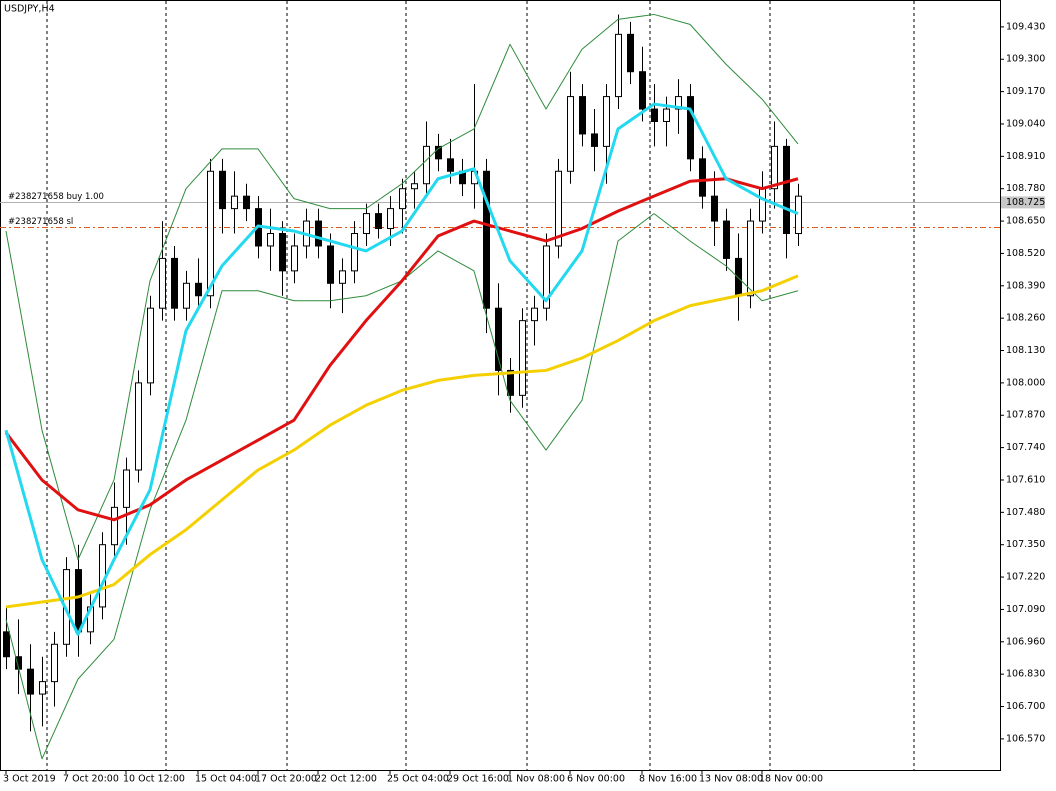  I want to click on y-tick-label: 108.910, so click(1025, 156).